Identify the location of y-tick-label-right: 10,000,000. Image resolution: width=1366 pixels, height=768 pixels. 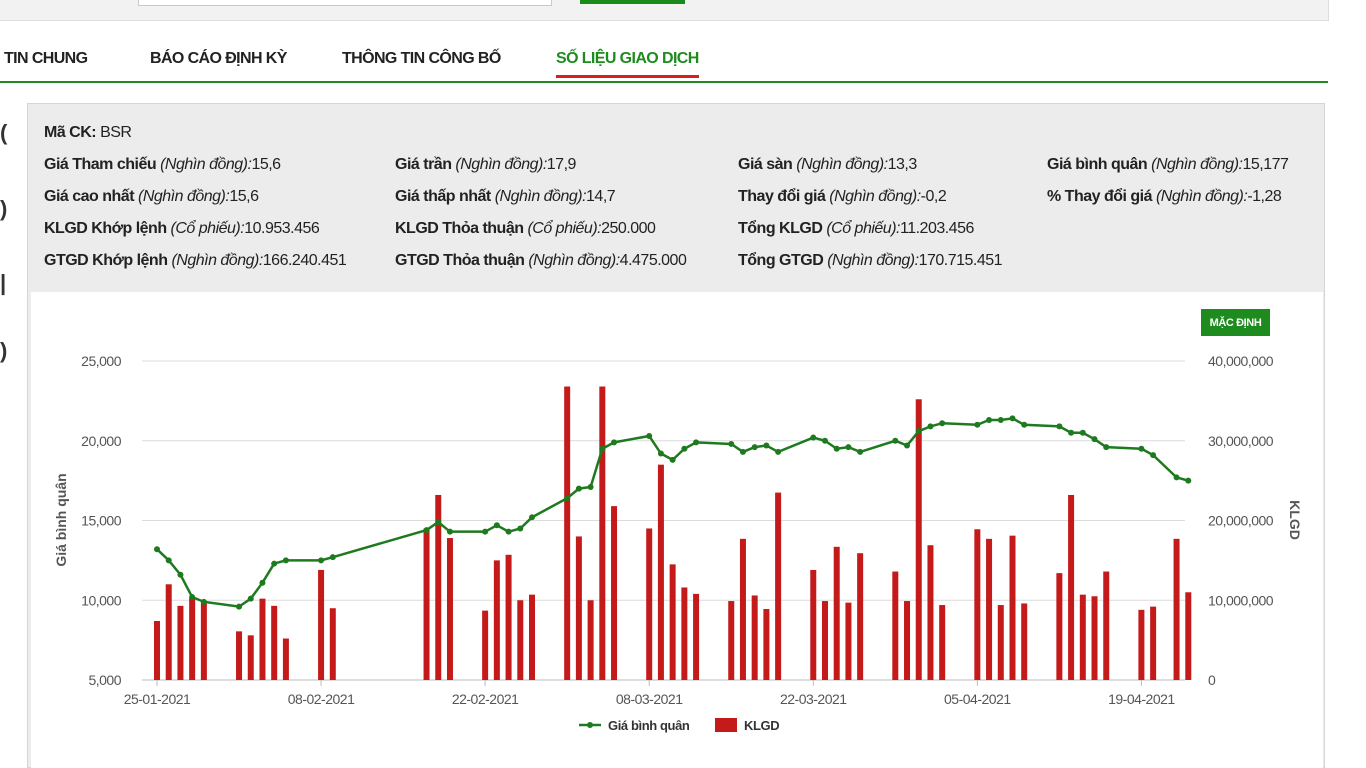
(1241, 600).